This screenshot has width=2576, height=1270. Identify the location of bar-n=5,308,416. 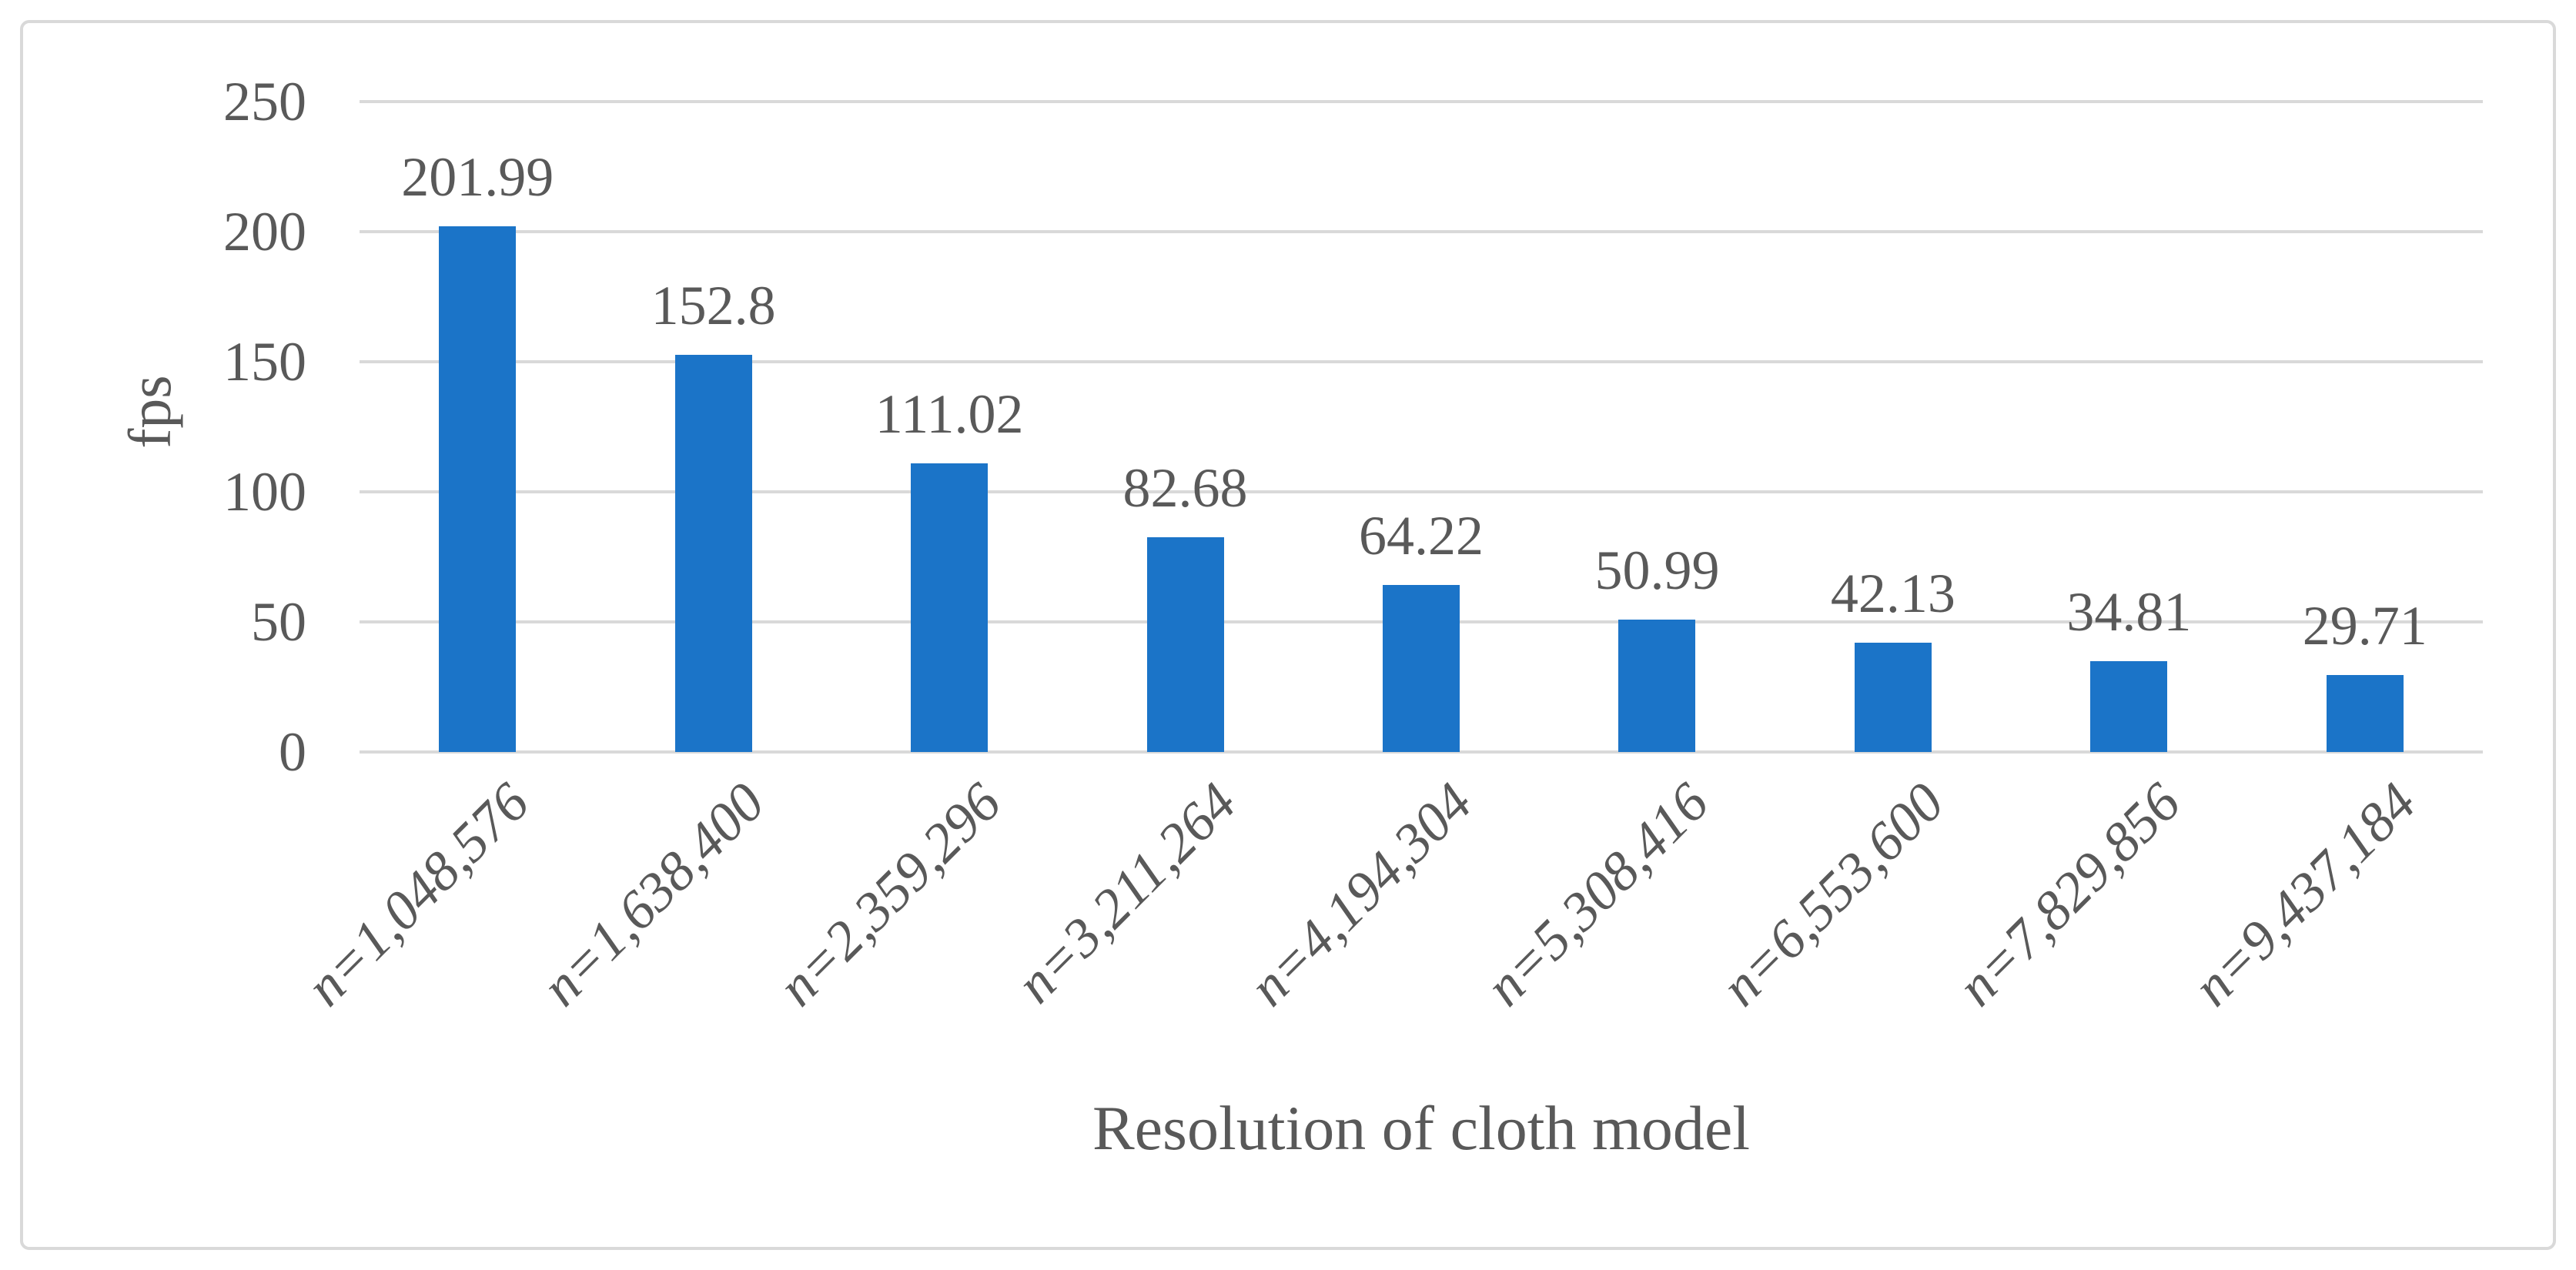
(1657, 685).